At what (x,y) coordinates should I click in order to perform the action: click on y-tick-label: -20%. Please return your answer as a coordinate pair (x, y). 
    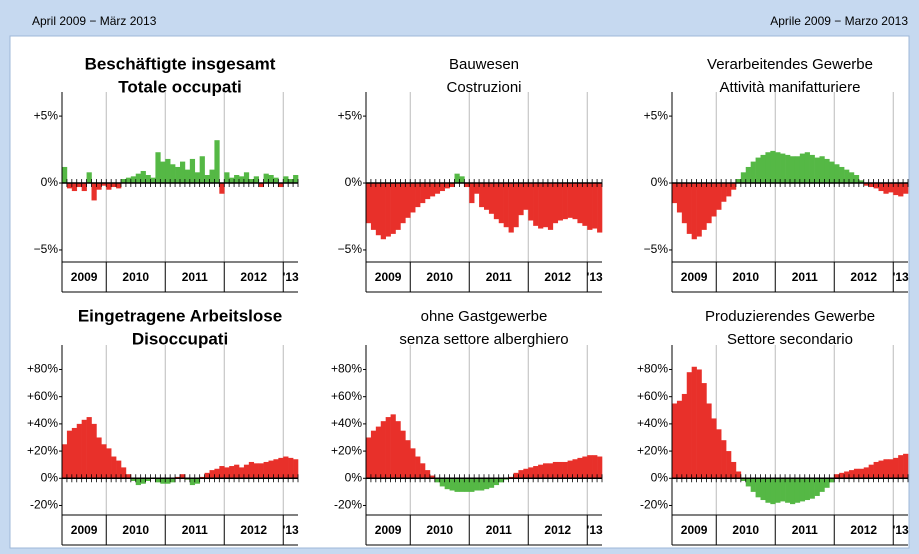
    Looking at the image, I should click on (348, 505).